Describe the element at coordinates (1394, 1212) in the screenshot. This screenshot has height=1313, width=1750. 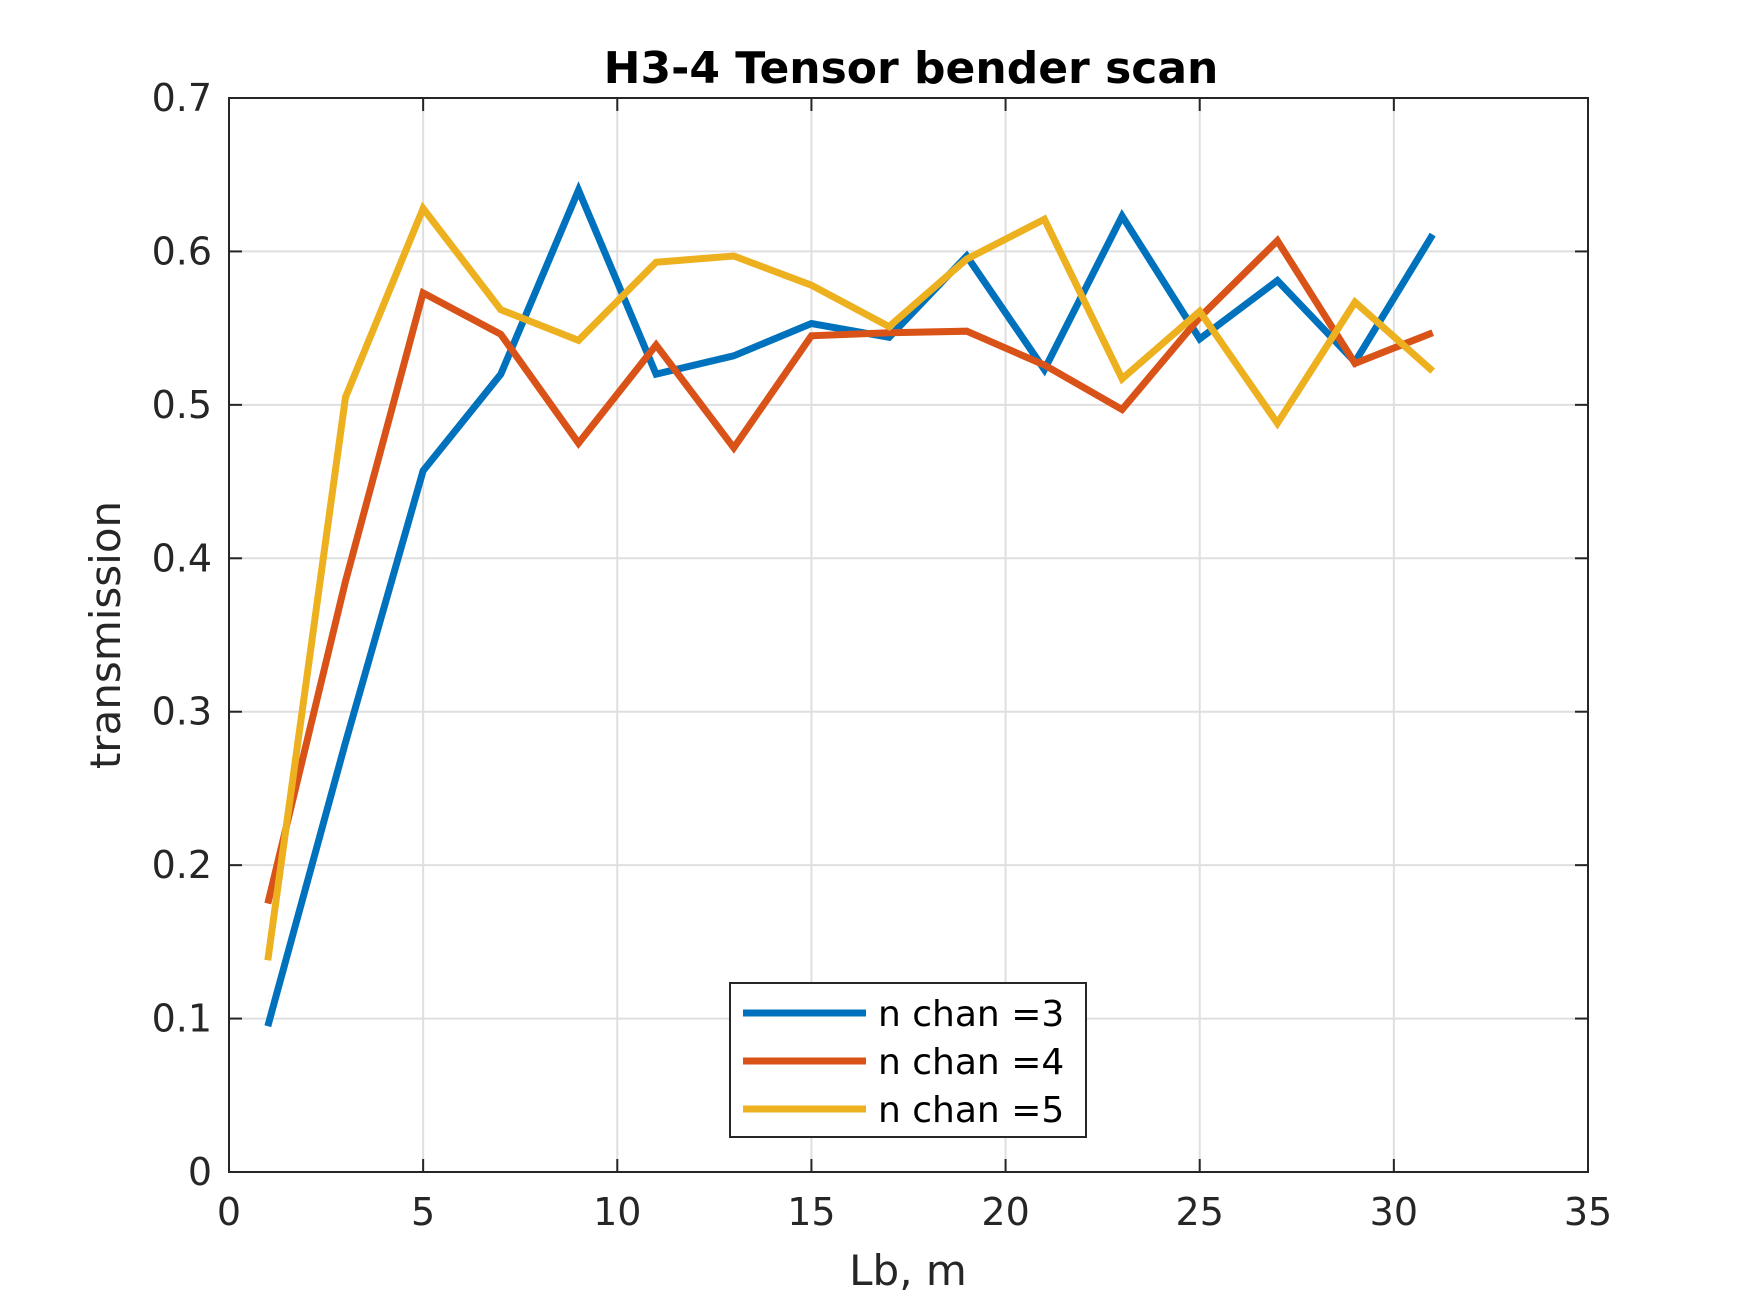
I see `x-tick-label: 30` at that location.